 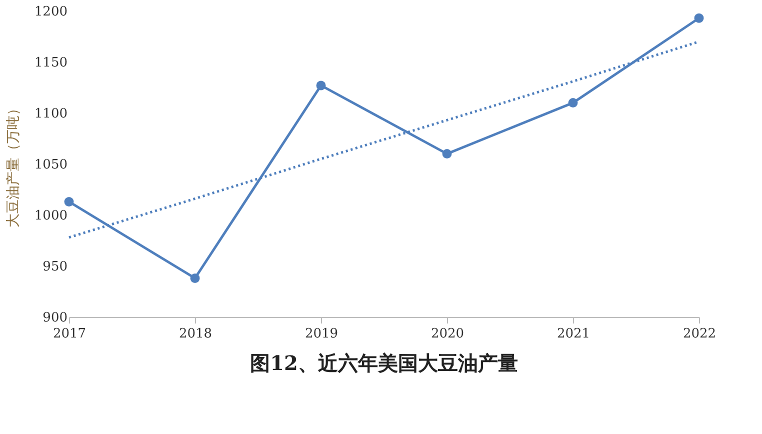 I want to click on x-tick-label: 2018, so click(x=195, y=334).